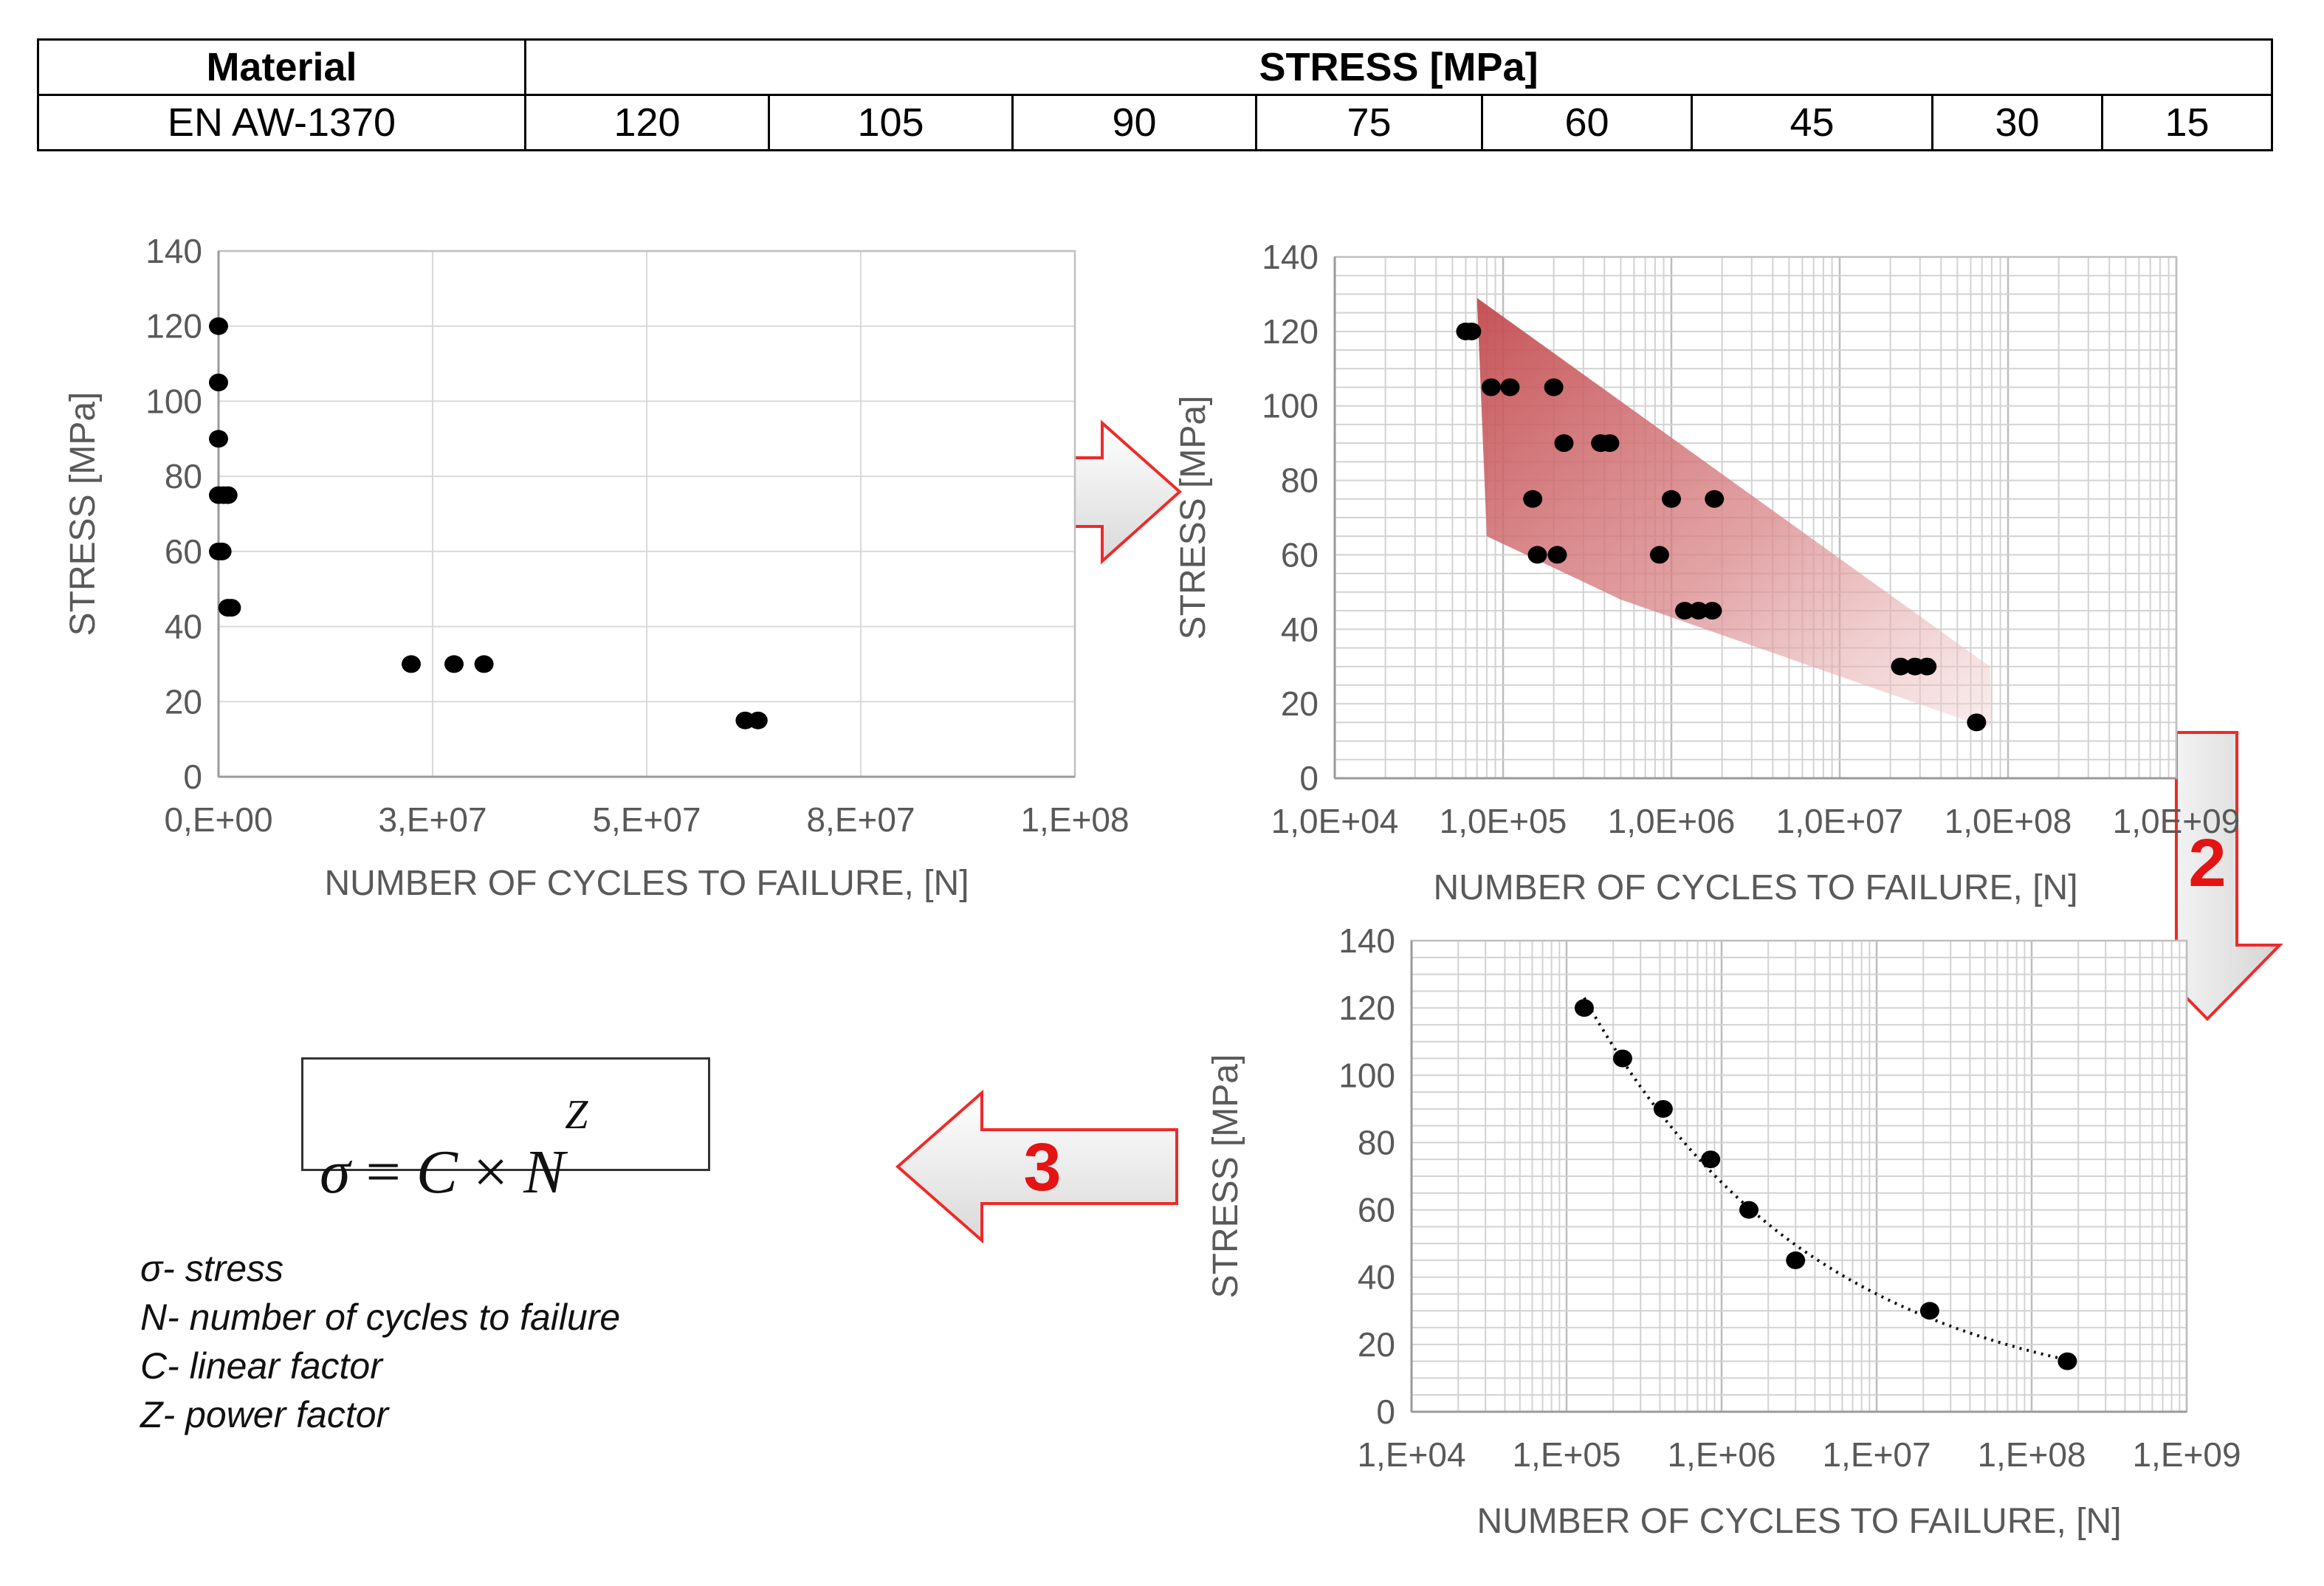 The height and width of the screenshot is (1586, 2324). What do you see at coordinates (2031, 1454) in the screenshot?
I see `x-tick-label: 1,E+08` at bounding box center [2031, 1454].